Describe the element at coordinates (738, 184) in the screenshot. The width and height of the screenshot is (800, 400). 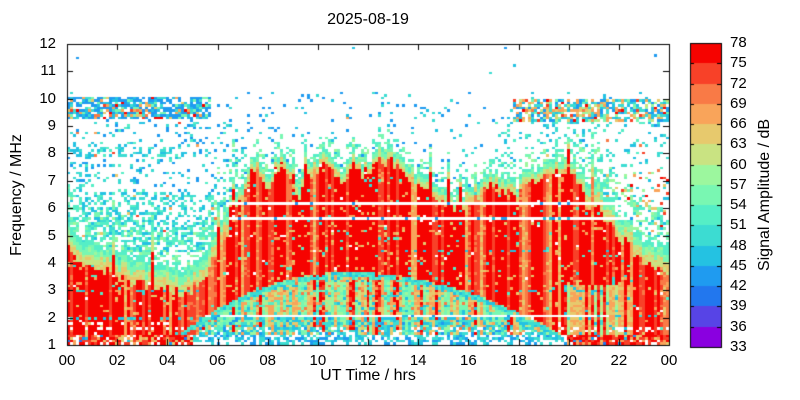
I see `colorbar-tick-label: 57` at that location.